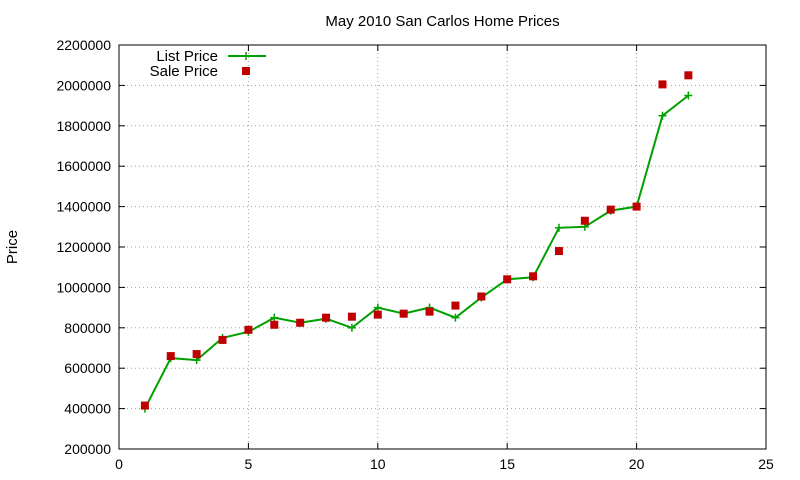  Describe the element at coordinates (184, 71) in the screenshot. I see `legend-label-sale-price: Sale Price` at that location.